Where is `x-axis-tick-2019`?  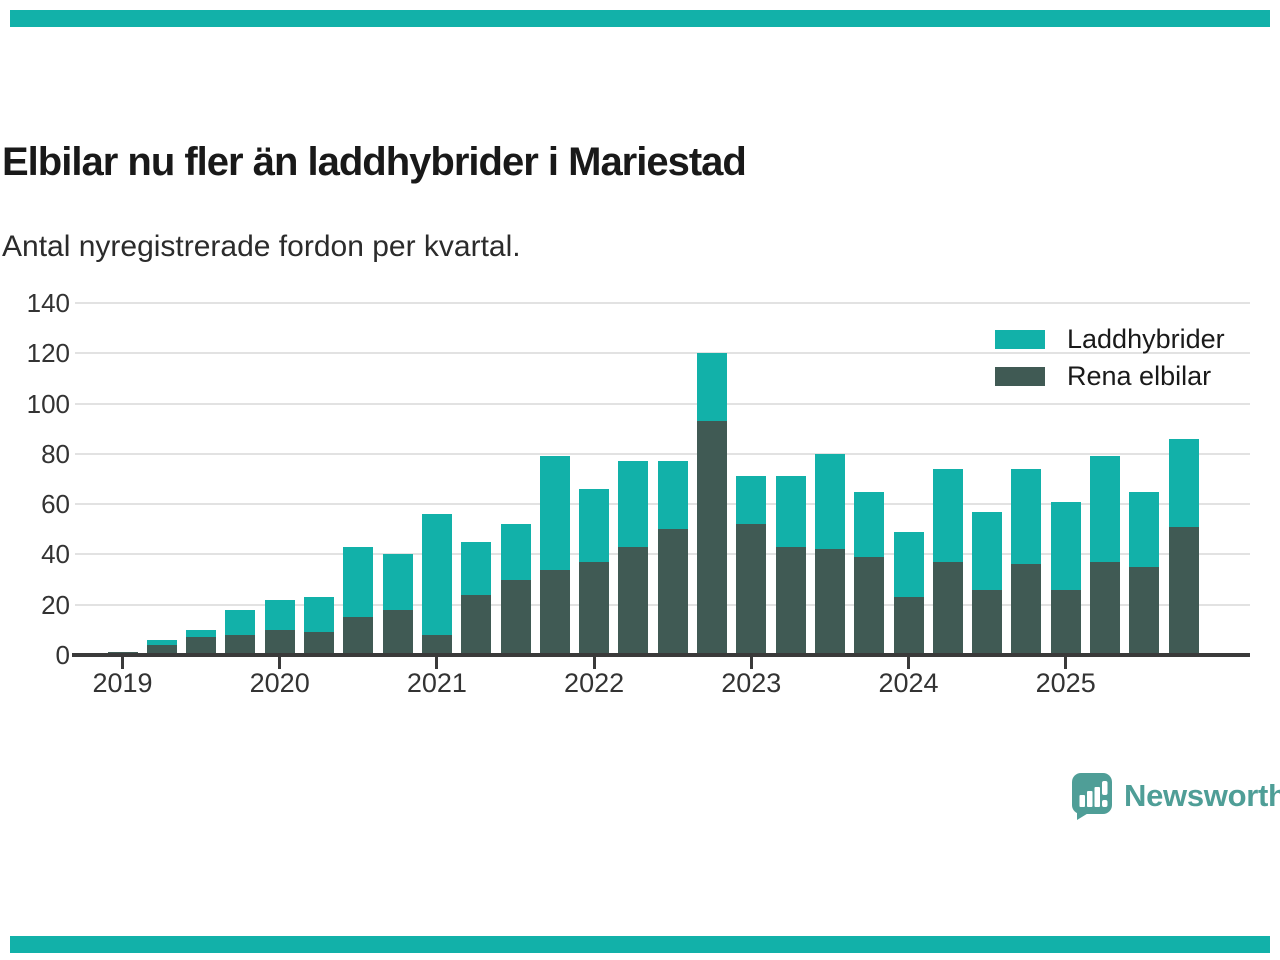
x-axis-tick-2019 is located at coordinates (122, 663).